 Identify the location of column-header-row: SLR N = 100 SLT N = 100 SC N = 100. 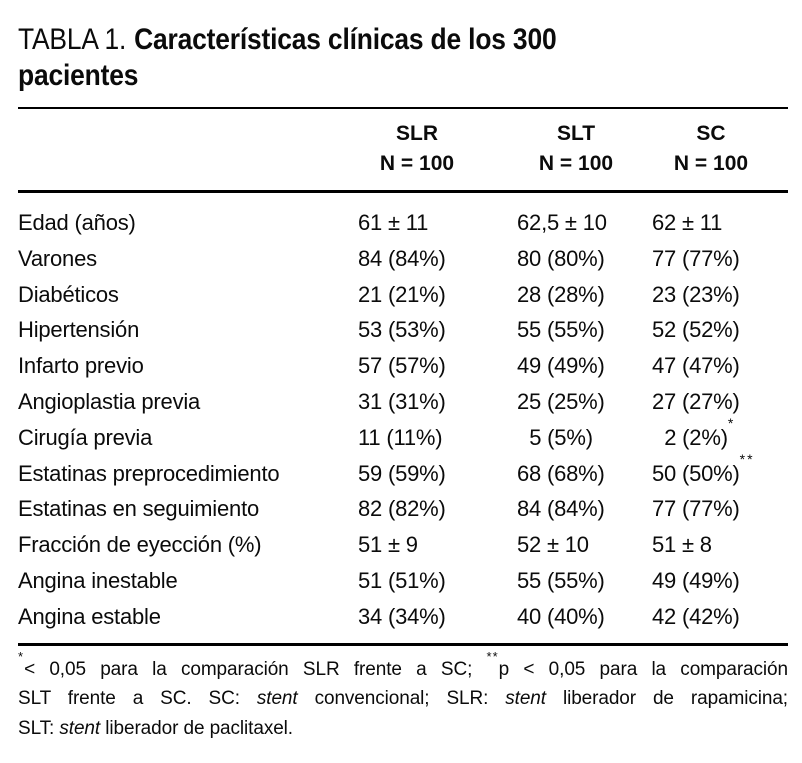
(403, 149).